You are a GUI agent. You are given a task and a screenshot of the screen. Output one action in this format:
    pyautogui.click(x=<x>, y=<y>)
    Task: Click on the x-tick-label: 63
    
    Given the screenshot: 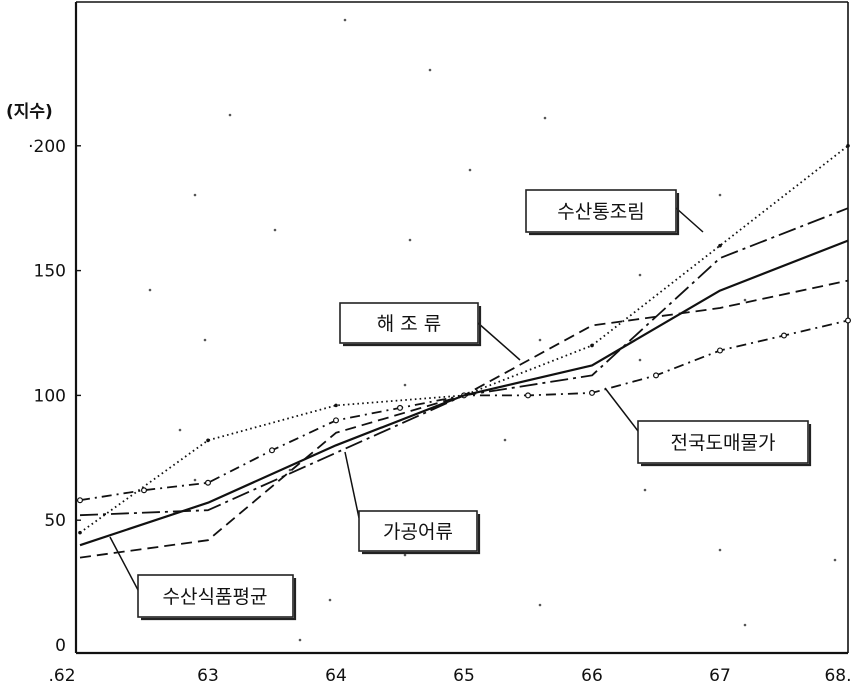 What is the action you would take?
    pyautogui.click(x=208, y=676)
    